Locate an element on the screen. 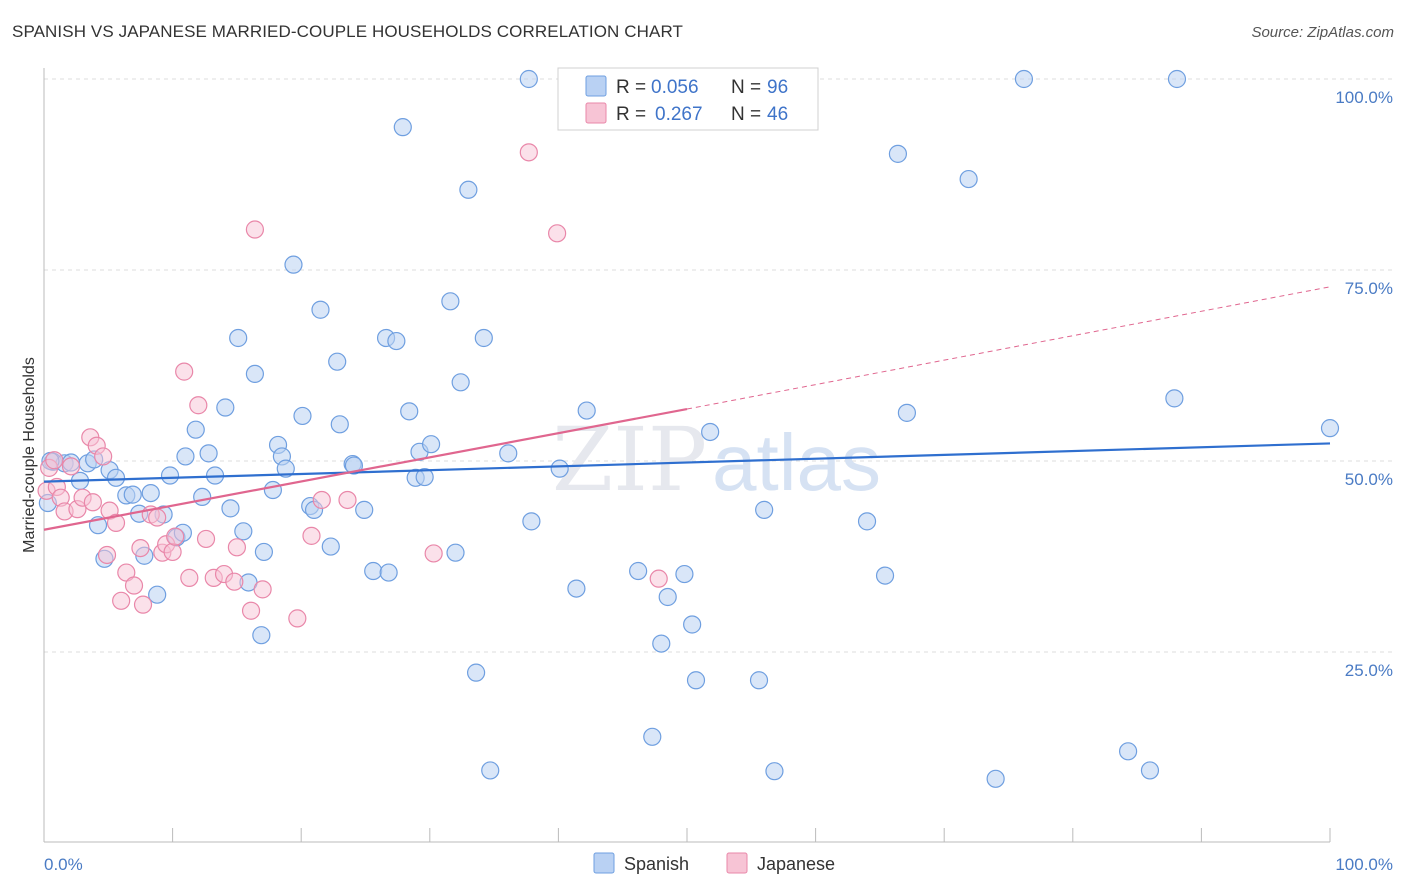 The width and height of the screenshot is (1406, 892). japanese-trend-extension is located at coordinates (1008, 348).